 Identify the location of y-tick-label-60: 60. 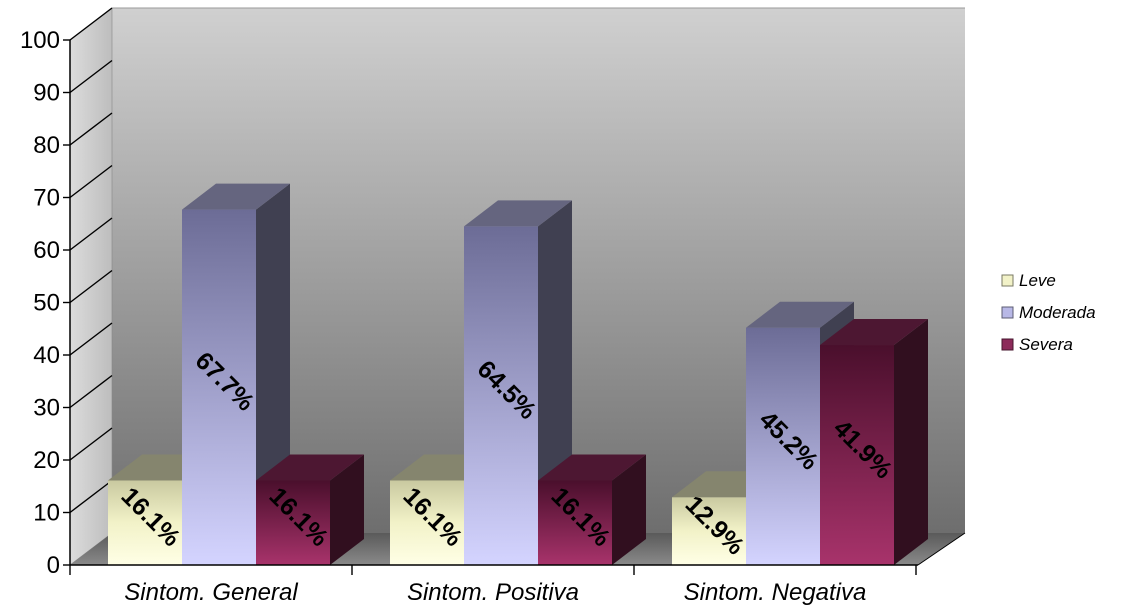
(46, 250).